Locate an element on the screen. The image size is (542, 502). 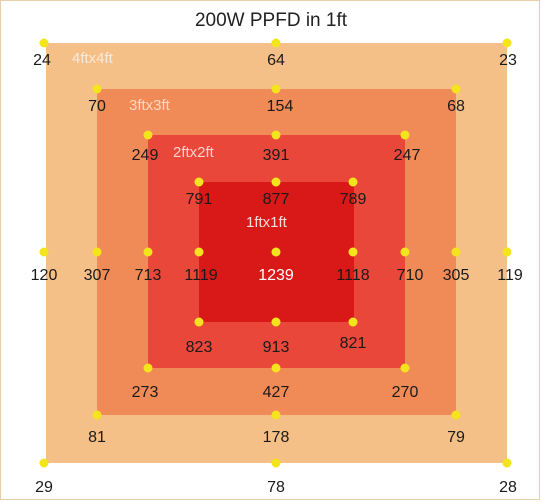
measurement-point-m5 is located at coordinates (276, 252).